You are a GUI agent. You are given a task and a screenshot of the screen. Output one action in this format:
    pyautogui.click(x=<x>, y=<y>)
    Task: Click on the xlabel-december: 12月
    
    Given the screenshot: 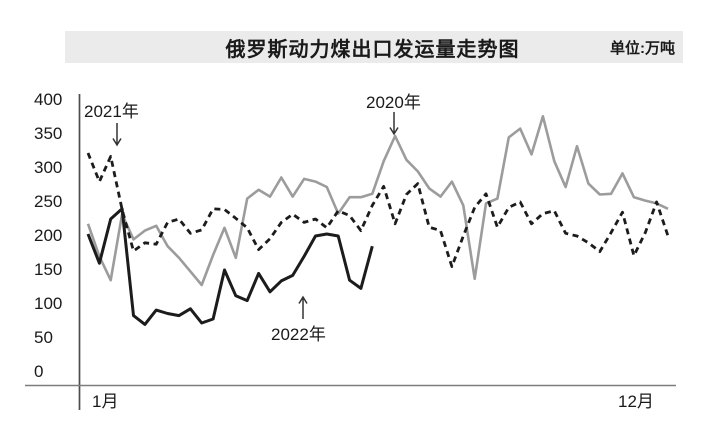 What is the action you would take?
    pyautogui.click(x=636, y=401)
    